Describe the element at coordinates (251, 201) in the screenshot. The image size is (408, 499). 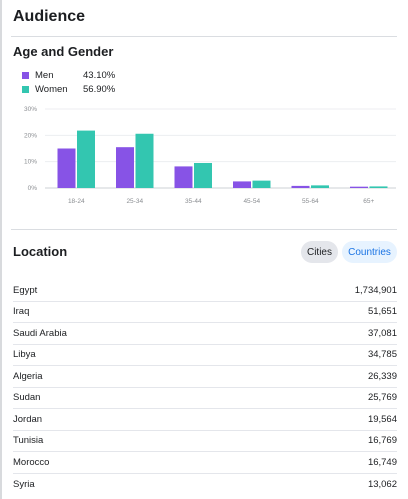
I see `x-tick-label: 45-54` at that location.